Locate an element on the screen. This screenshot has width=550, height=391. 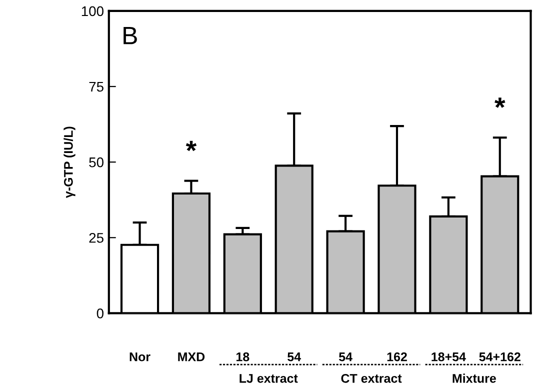
x-tick-label: 54+162 is located at coordinates (499, 357).